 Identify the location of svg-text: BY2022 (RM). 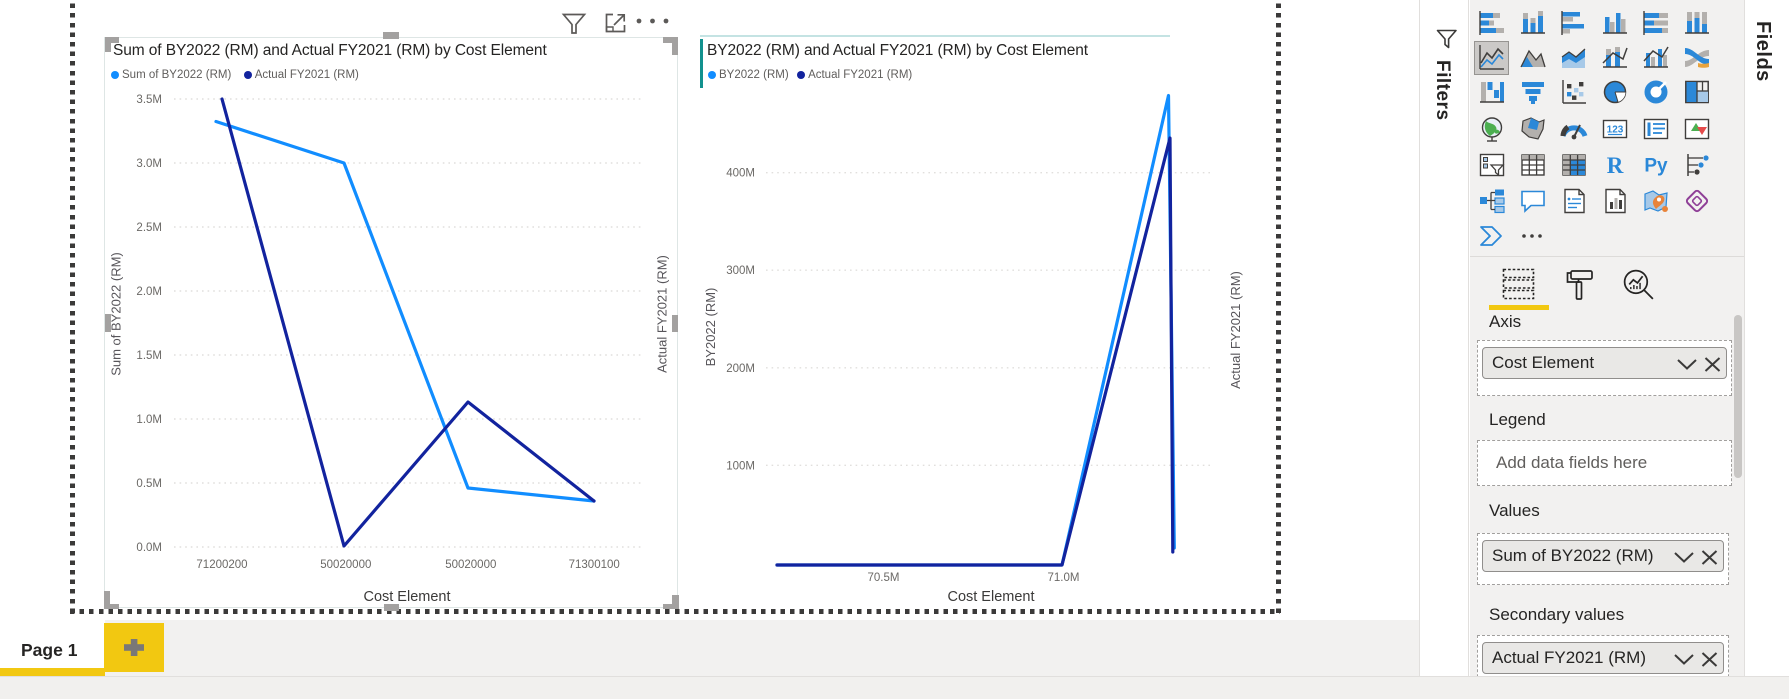
(710, 327).